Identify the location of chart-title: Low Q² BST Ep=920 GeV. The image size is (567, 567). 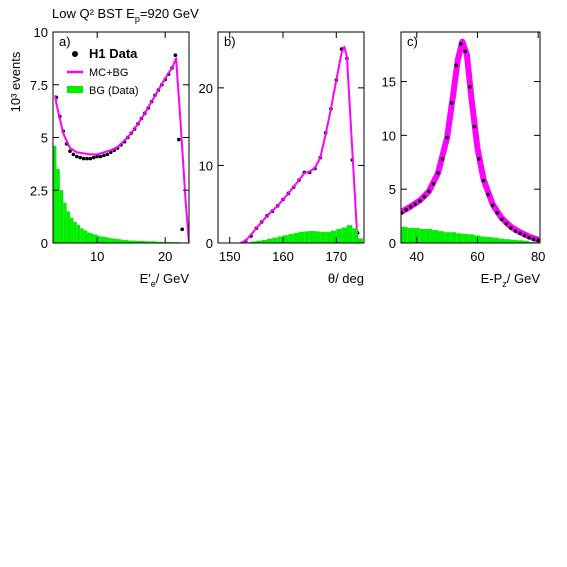
(125, 15).